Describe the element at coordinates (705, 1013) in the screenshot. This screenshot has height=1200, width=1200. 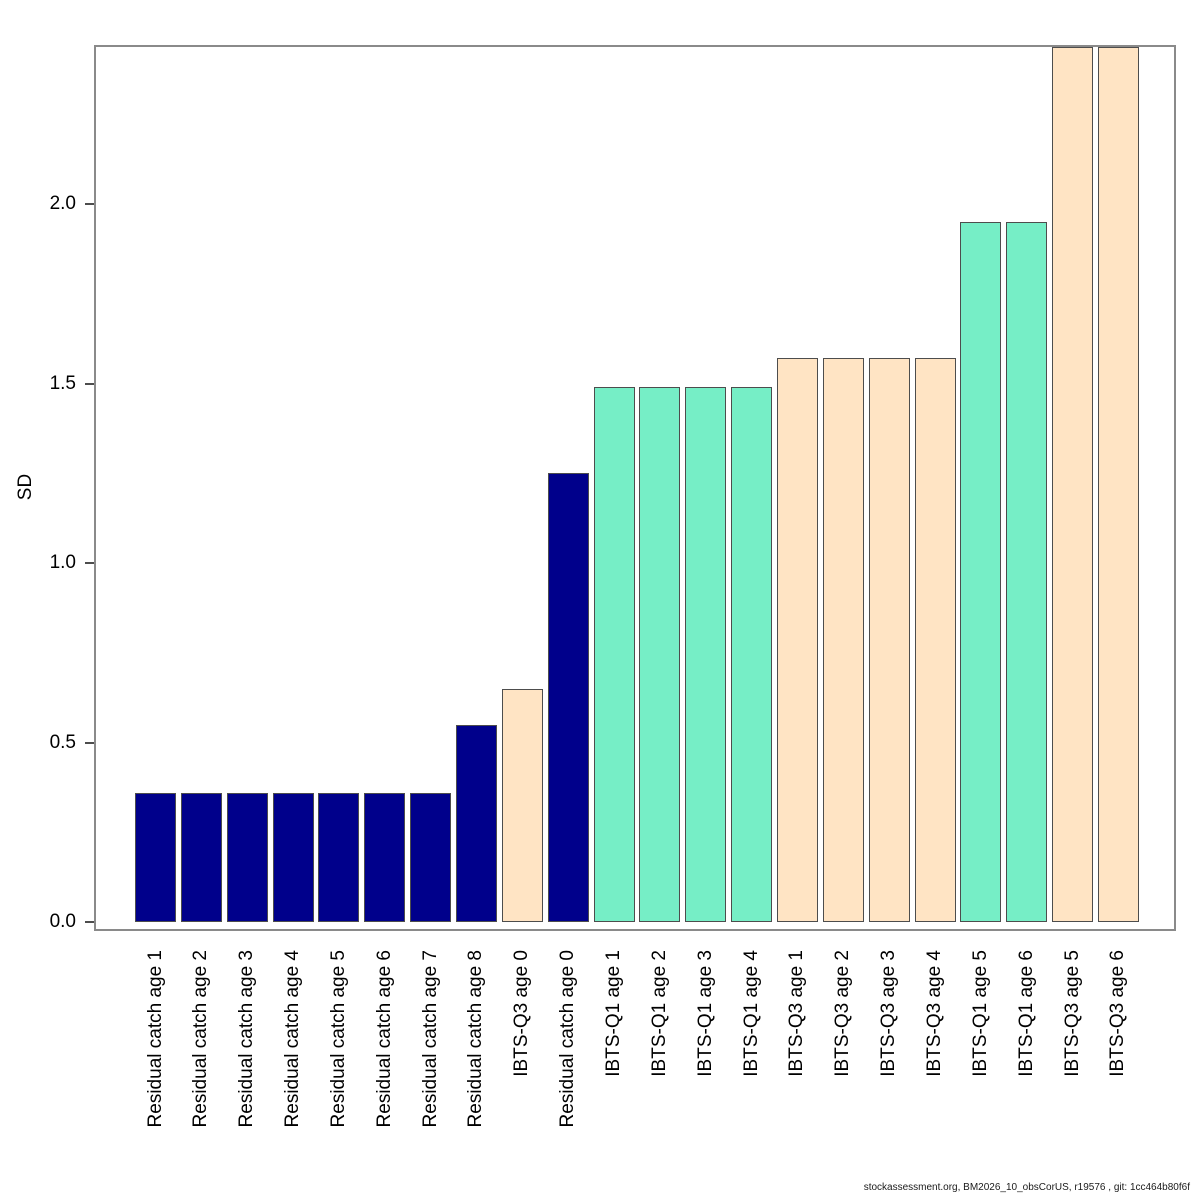
I see `x-tick-label-ibts-q1-age-3: IBTS-Q1 age 3` at that location.